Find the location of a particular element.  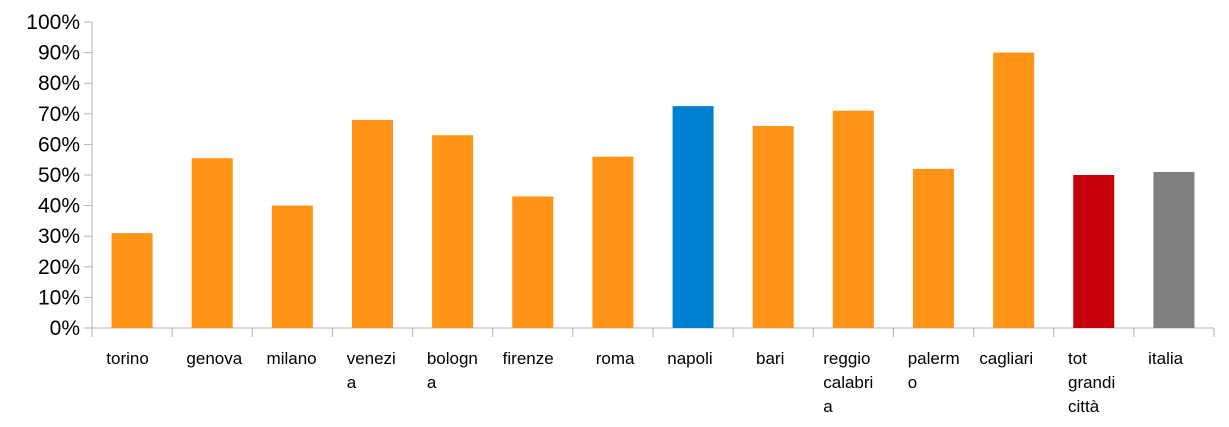

y-tick-label: 30% is located at coordinates (59, 236).